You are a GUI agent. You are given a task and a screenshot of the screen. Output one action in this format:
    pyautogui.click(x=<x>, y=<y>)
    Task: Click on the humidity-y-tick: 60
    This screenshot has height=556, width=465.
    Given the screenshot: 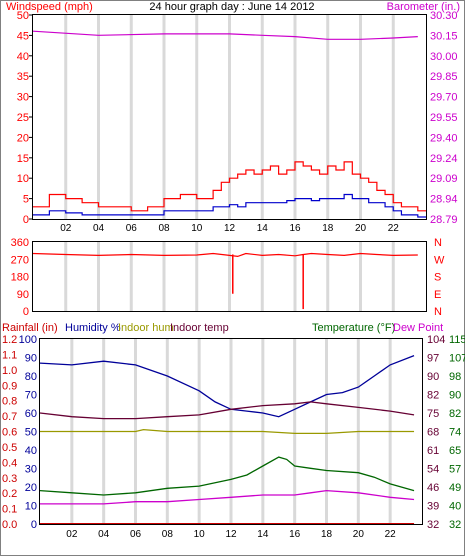 What is the action you would take?
    pyautogui.click(x=31, y=414)
    